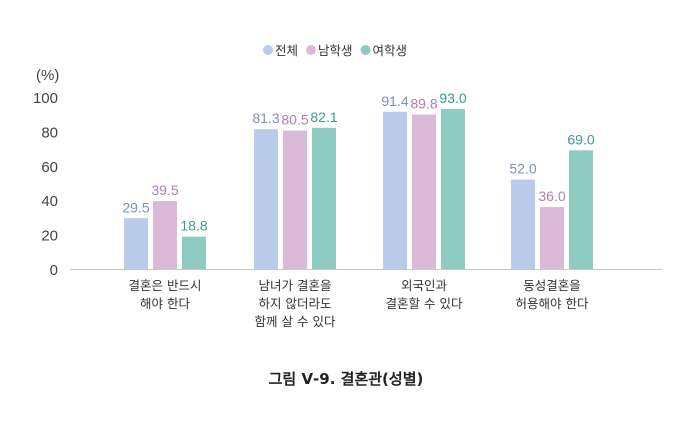 Image resolution: width=692 pixels, height=423 pixels. I want to click on y-ticks: 0 20 40 60 80 100, so click(45, 184).